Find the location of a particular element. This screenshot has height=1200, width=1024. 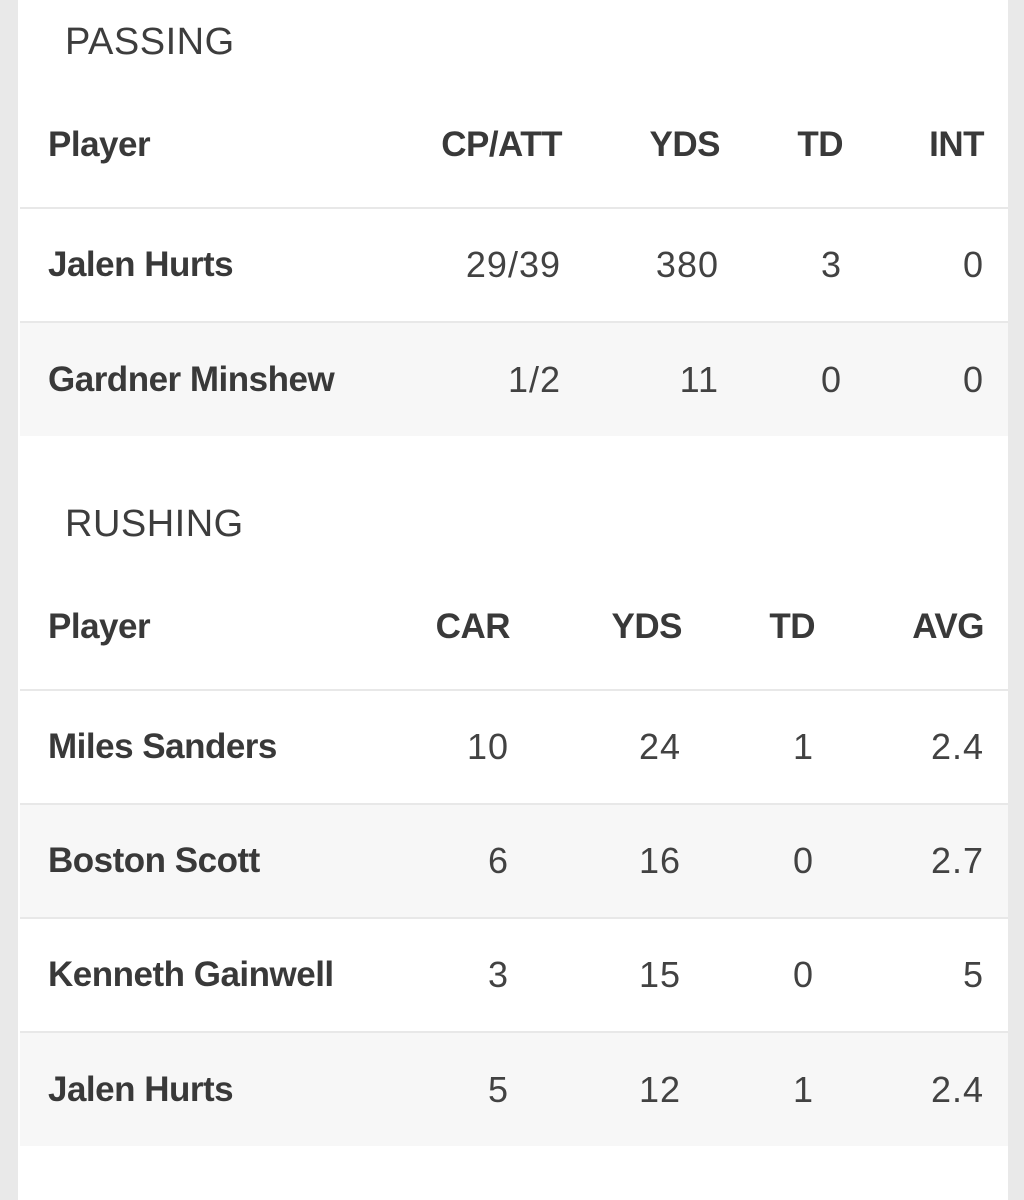

stat-avg: 5 is located at coordinates (973, 974).